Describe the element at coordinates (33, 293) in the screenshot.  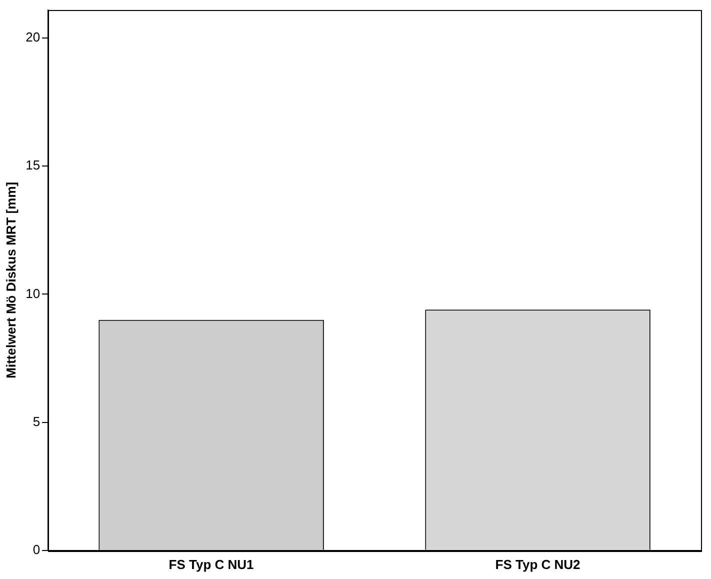
I see `y-tick-label: 10` at that location.